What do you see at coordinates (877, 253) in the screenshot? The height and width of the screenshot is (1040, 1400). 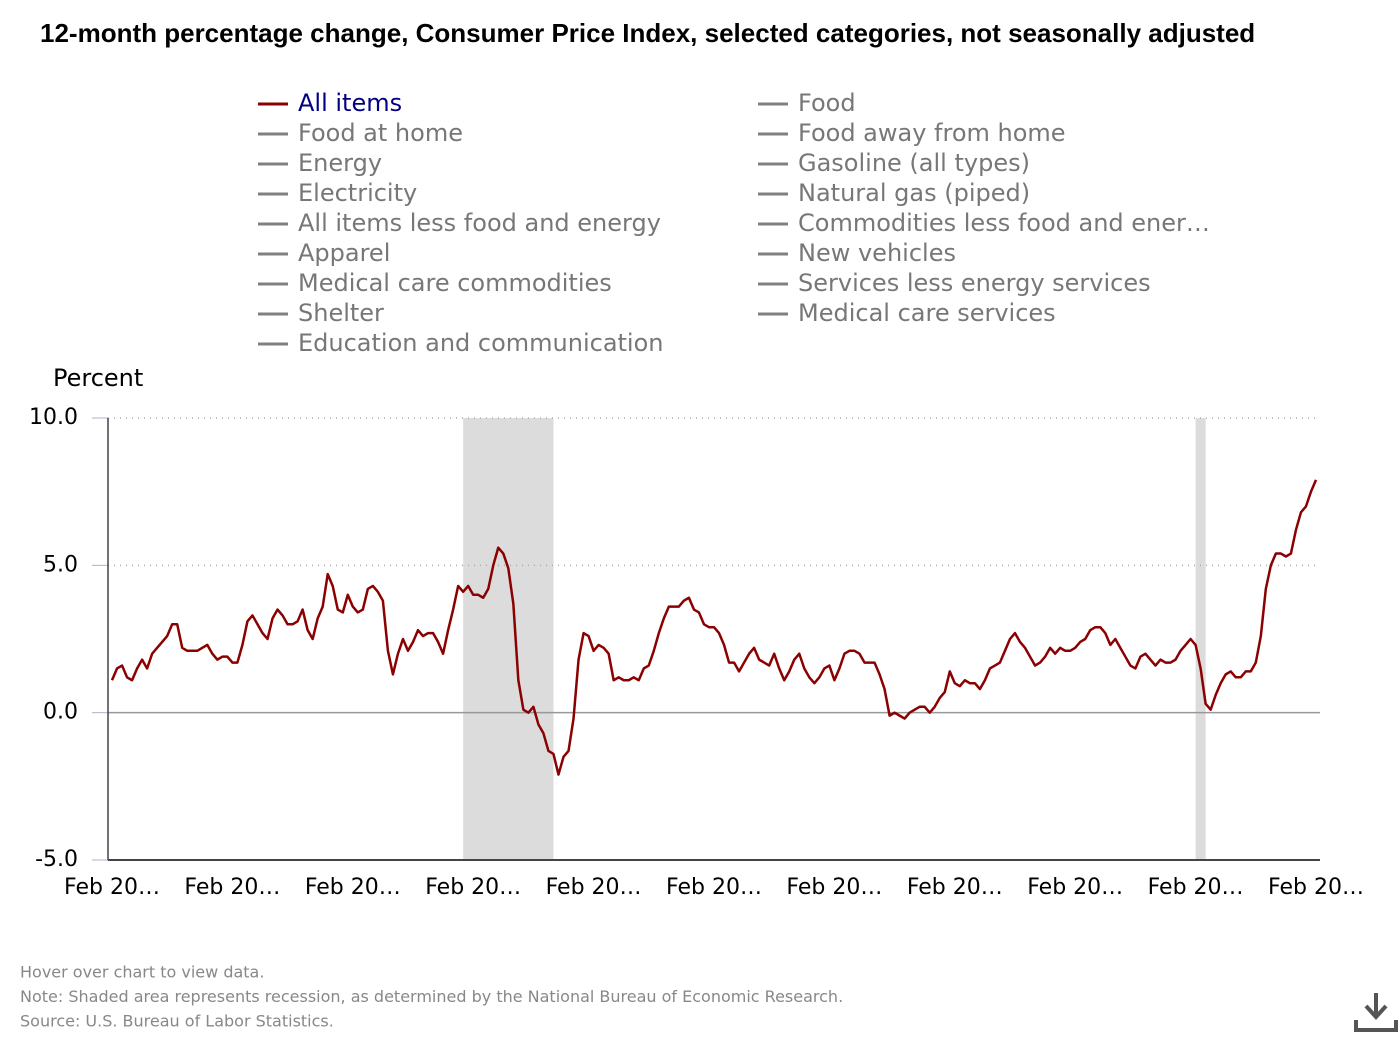 I see `legend-label: New vehicles` at bounding box center [877, 253].